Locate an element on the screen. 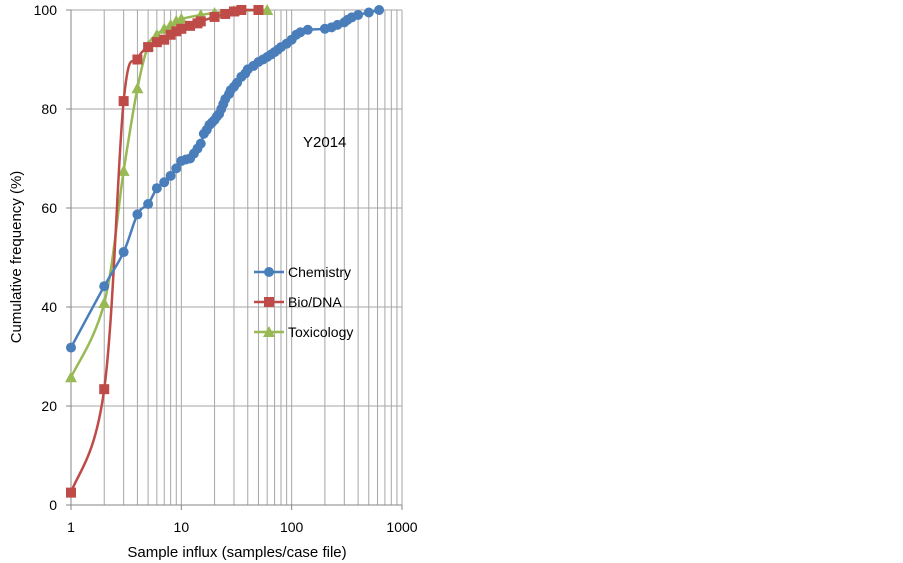  series-line-toxicology is located at coordinates (168, 193).